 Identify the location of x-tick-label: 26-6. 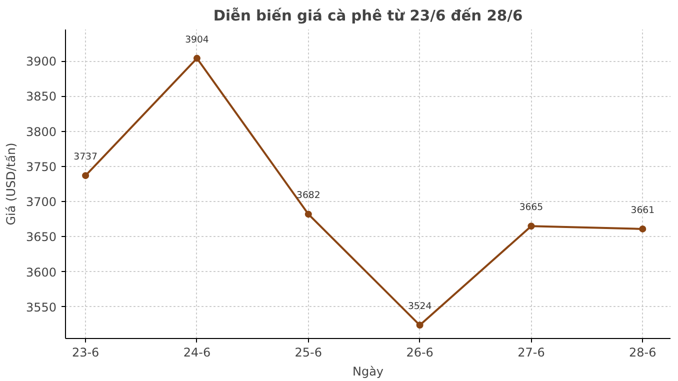
(420, 353).